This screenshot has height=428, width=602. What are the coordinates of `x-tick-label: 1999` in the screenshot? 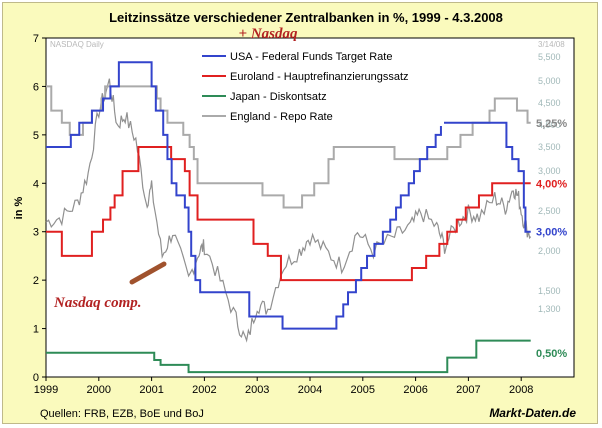 It's located at (46, 390).